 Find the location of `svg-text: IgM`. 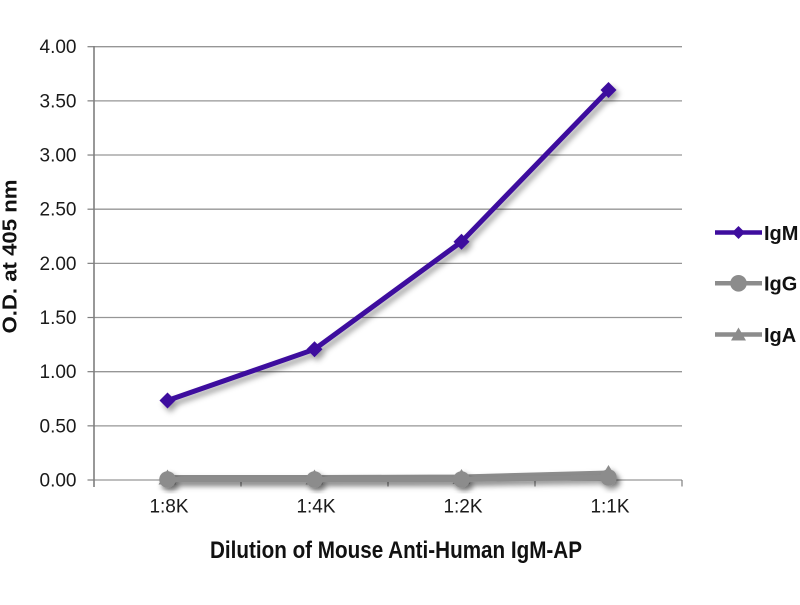

svg-text: IgM is located at coordinates (781, 234).